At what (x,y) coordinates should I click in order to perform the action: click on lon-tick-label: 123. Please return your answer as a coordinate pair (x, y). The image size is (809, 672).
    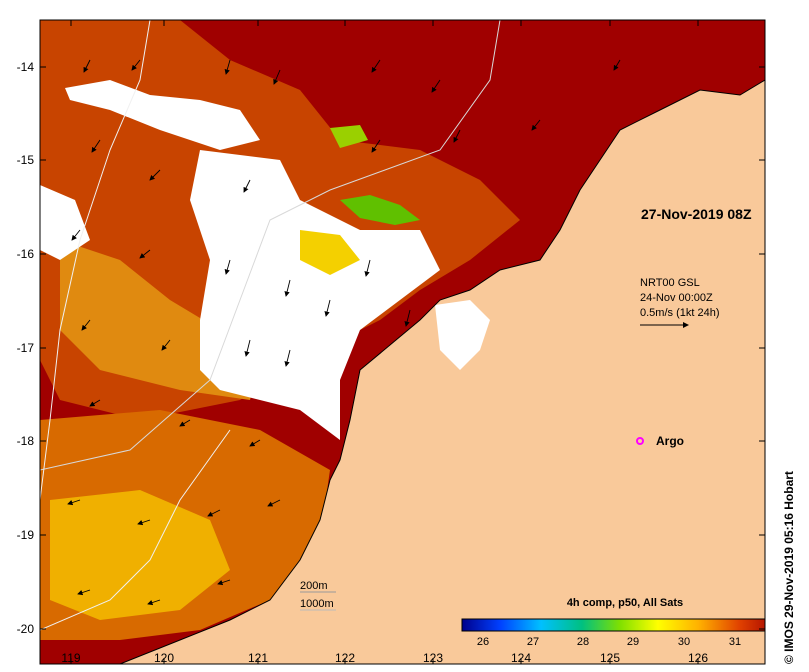
    Looking at the image, I should click on (433, 658).